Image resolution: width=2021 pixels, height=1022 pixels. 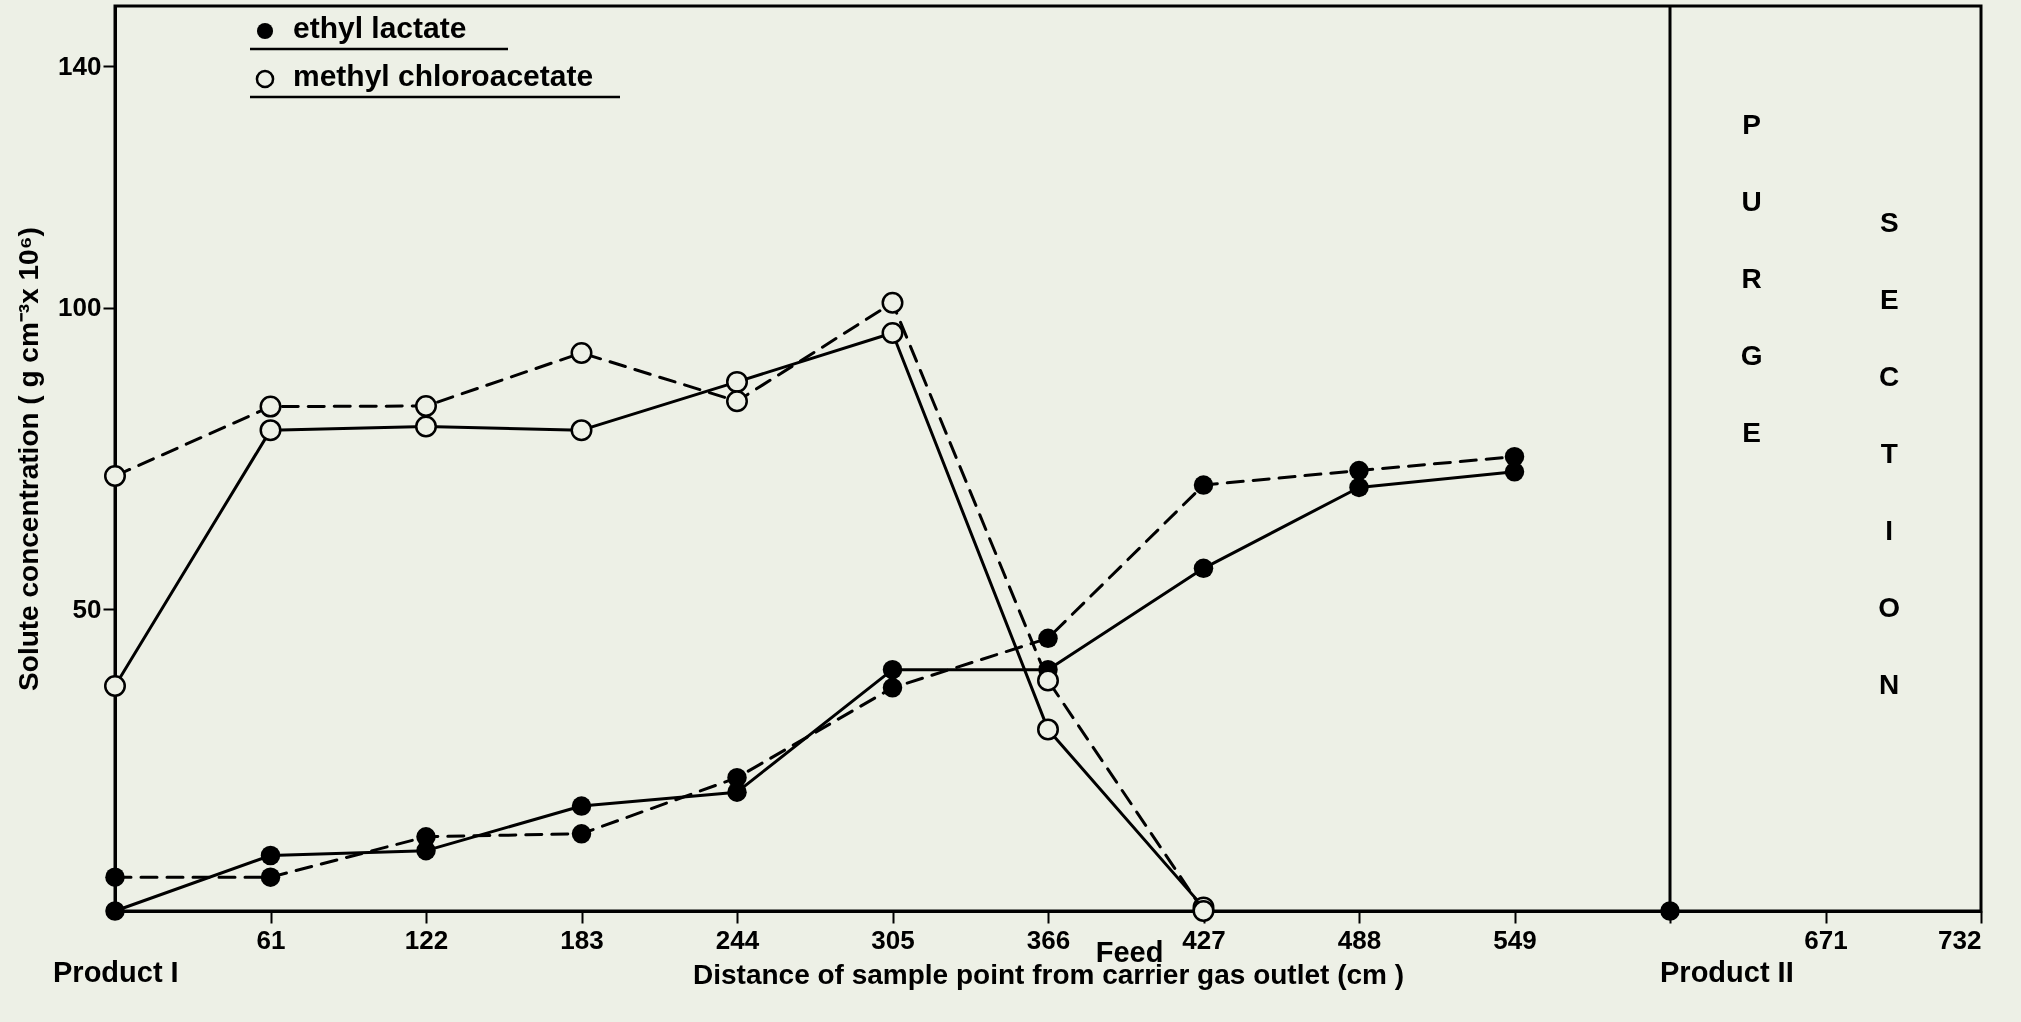 I want to click on legend-label: ethyl lactate, so click(x=380, y=27).